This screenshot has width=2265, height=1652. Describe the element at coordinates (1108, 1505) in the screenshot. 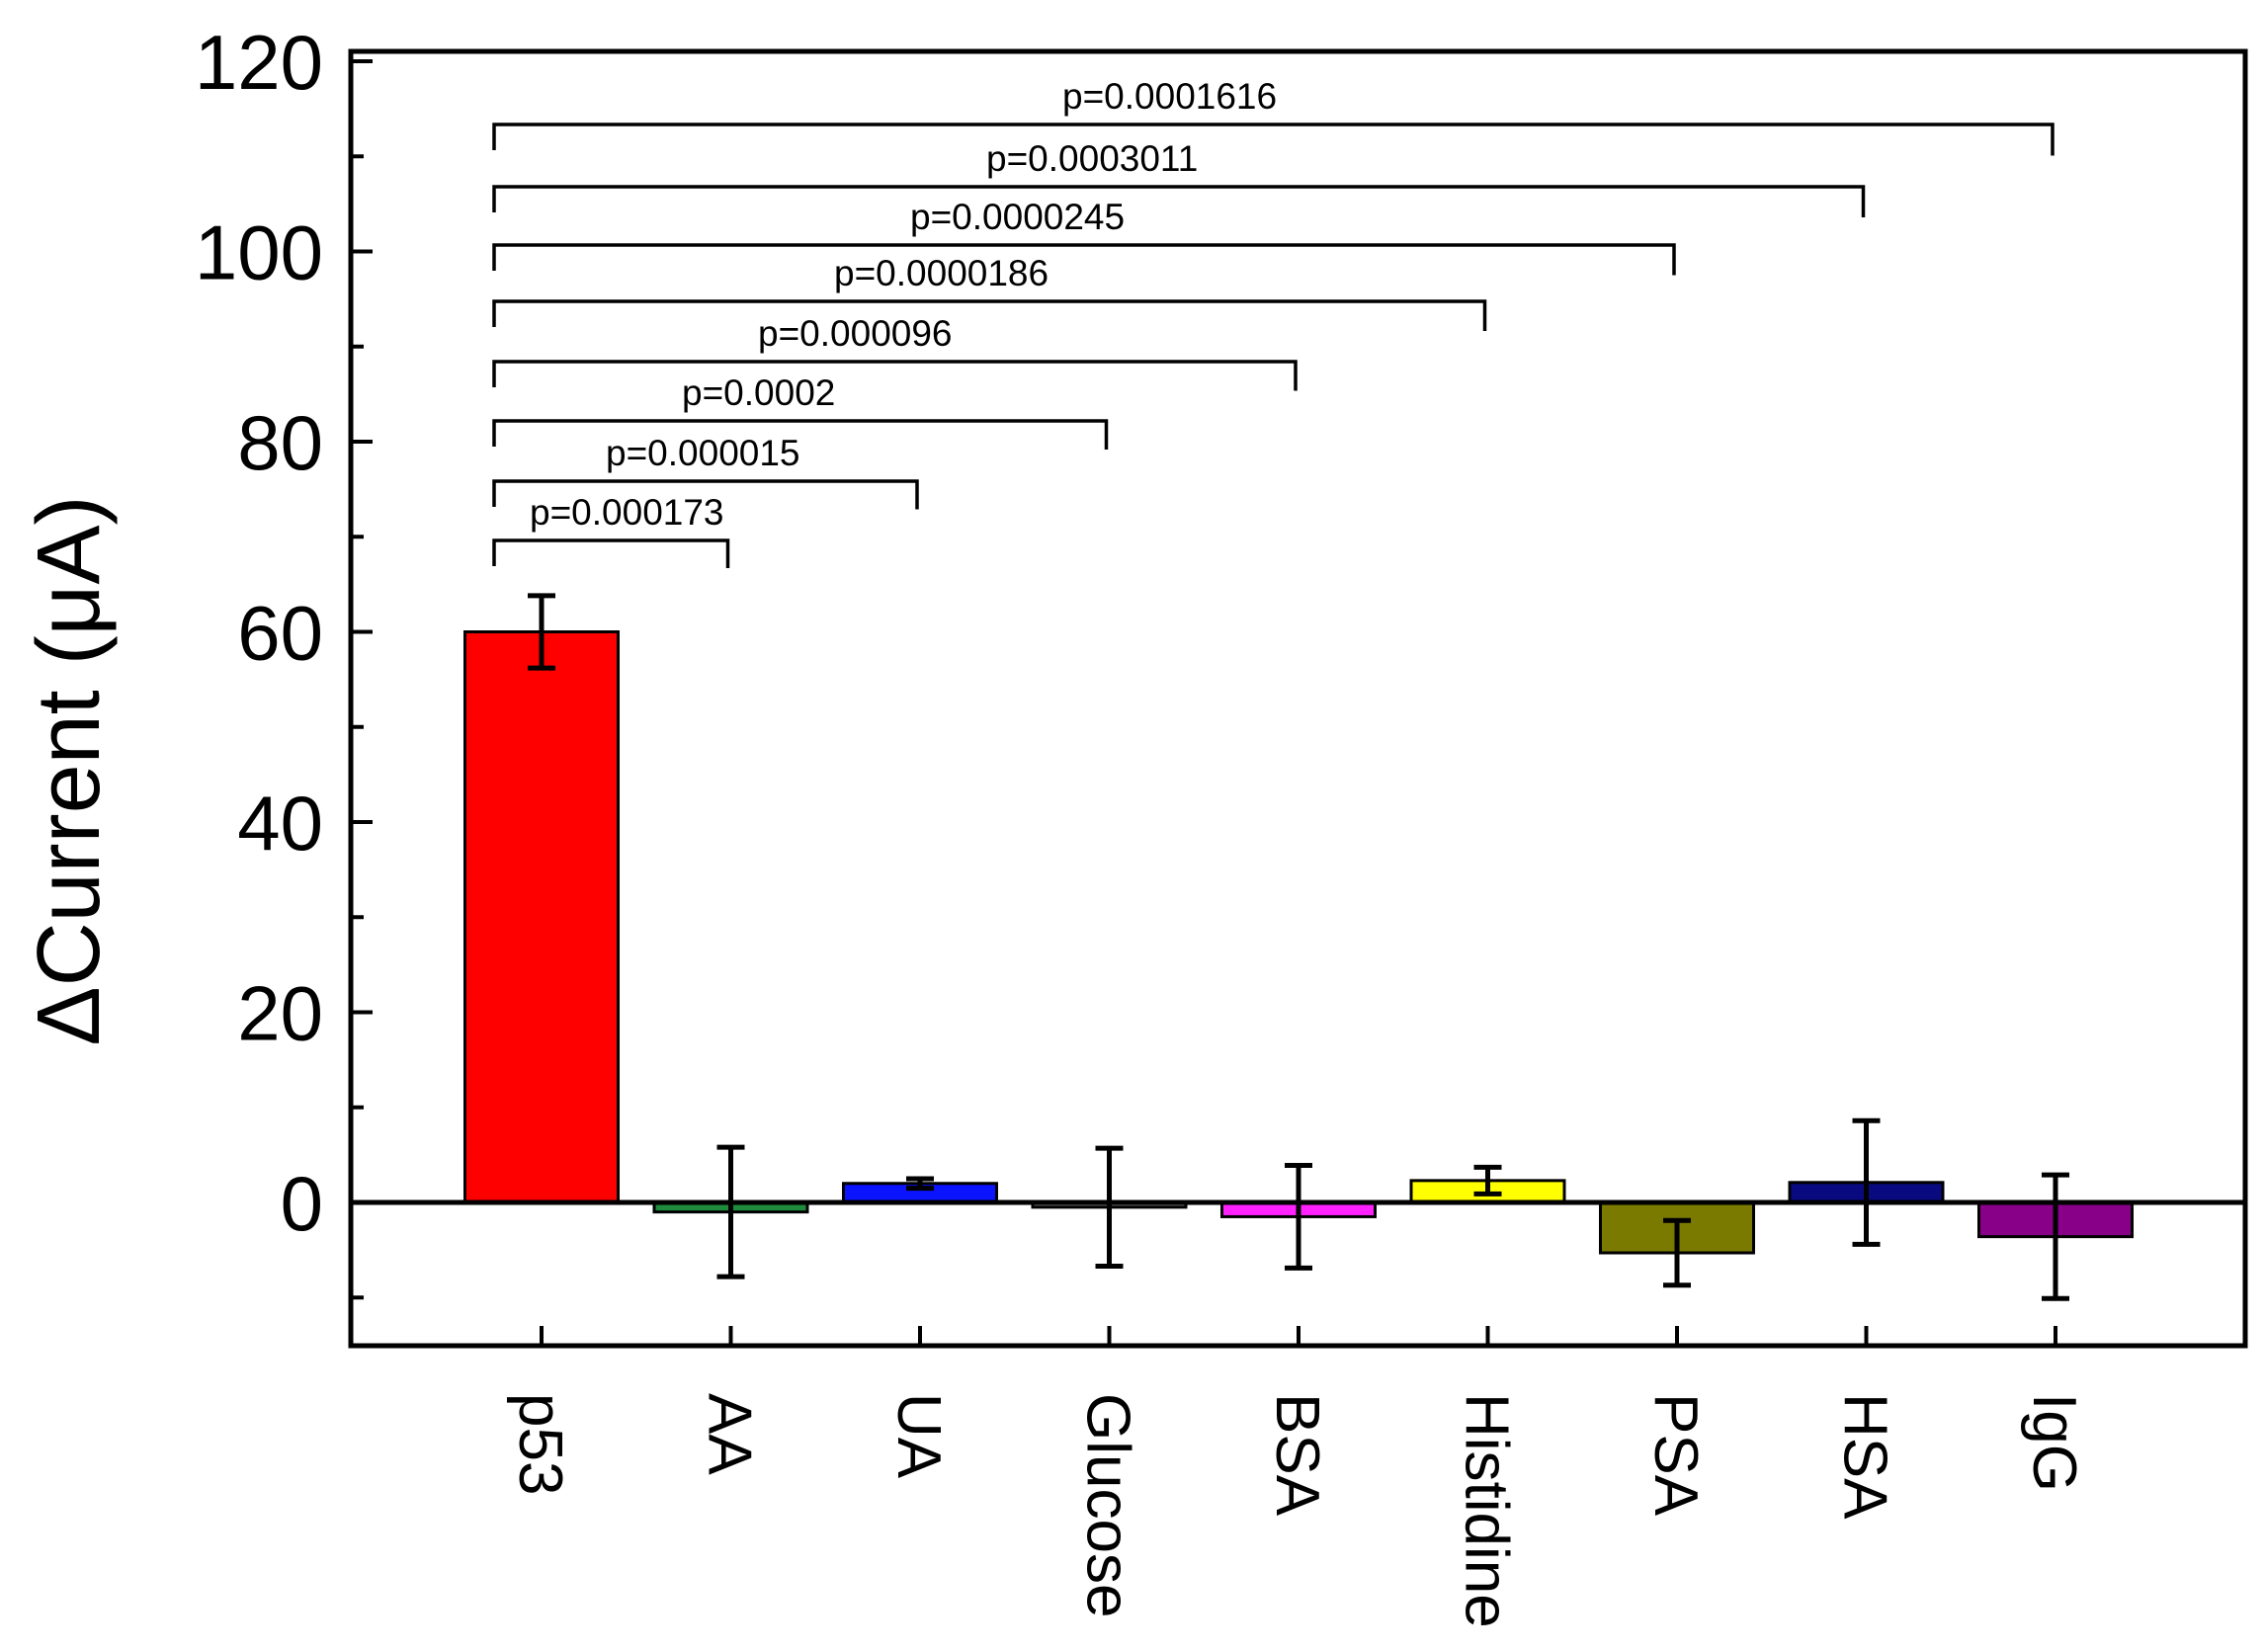

I see `x-tick-label: Glucose` at that location.